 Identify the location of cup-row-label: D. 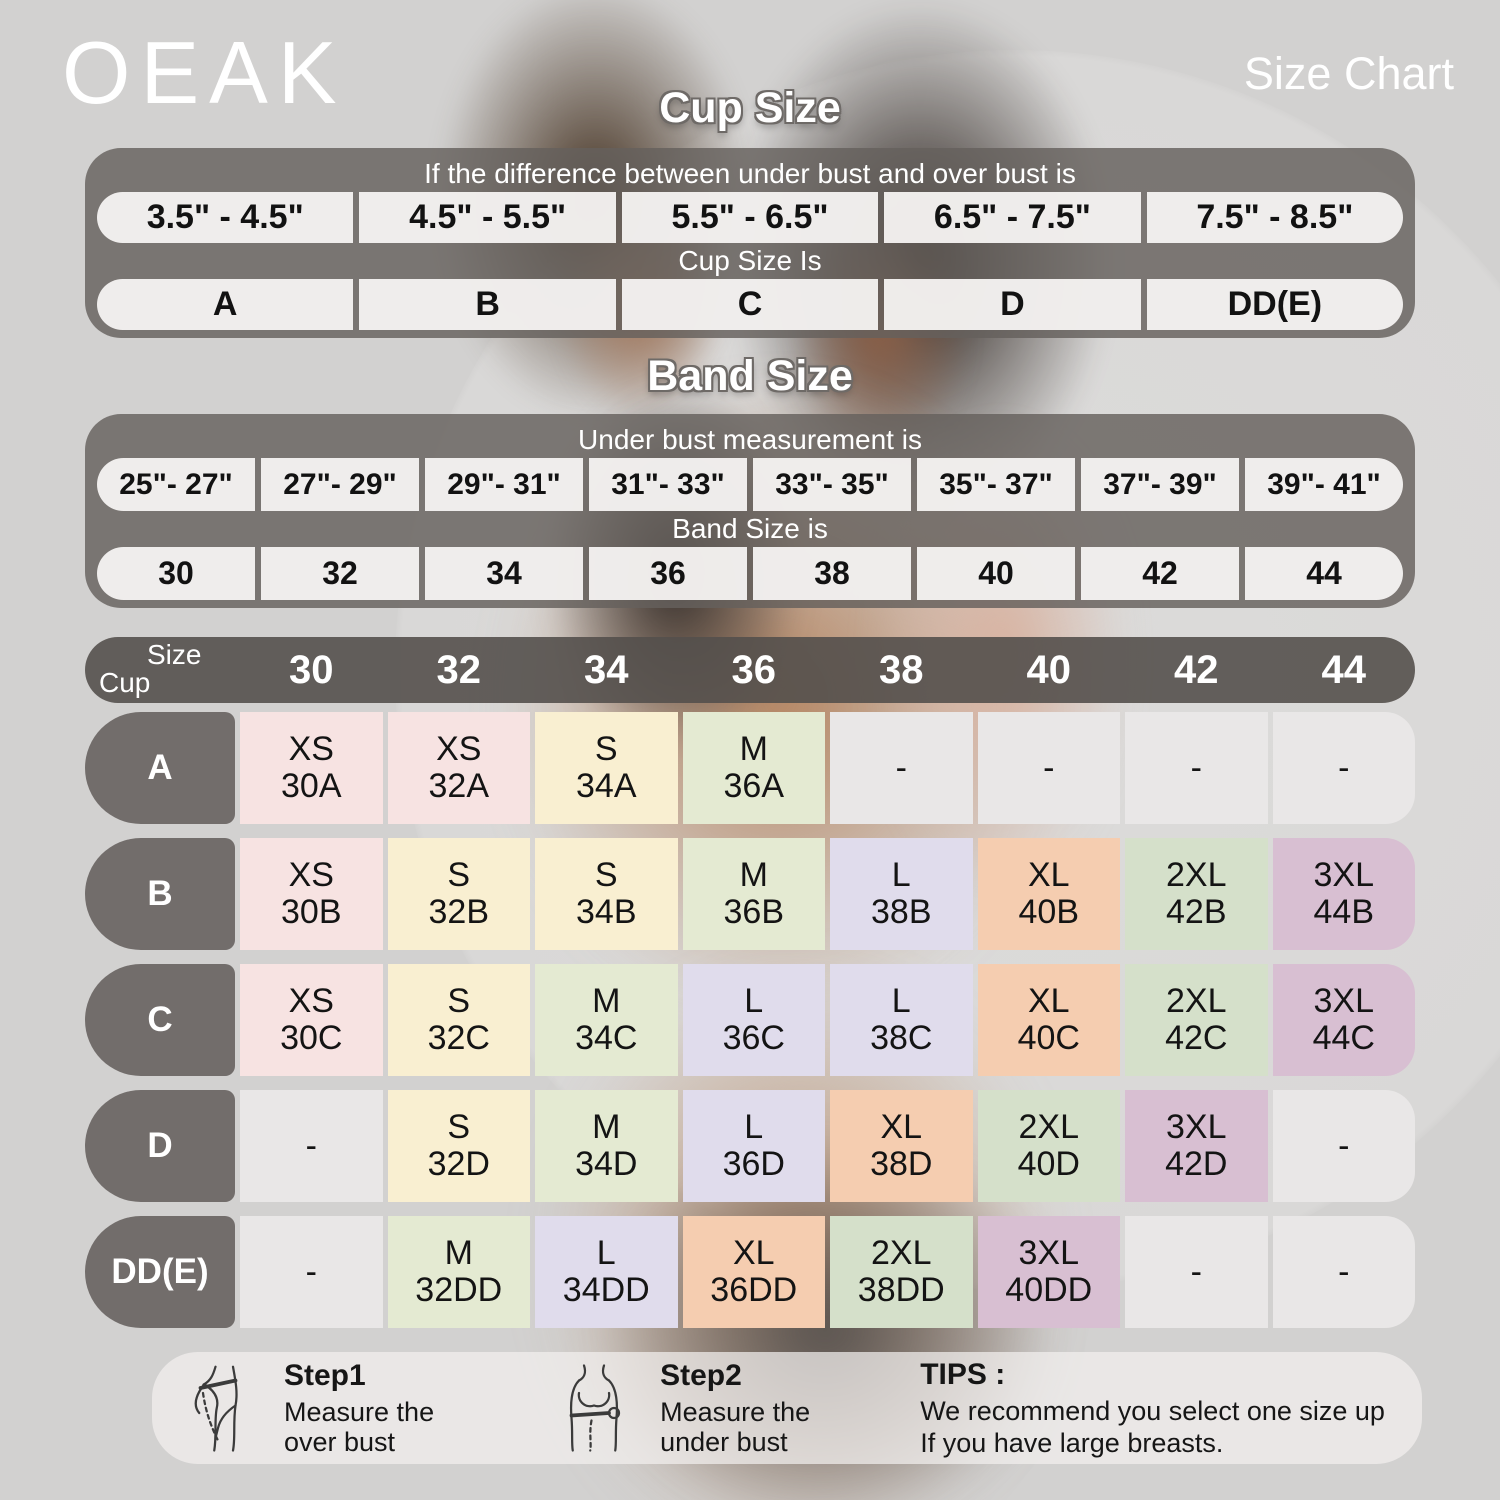
(160, 1146).